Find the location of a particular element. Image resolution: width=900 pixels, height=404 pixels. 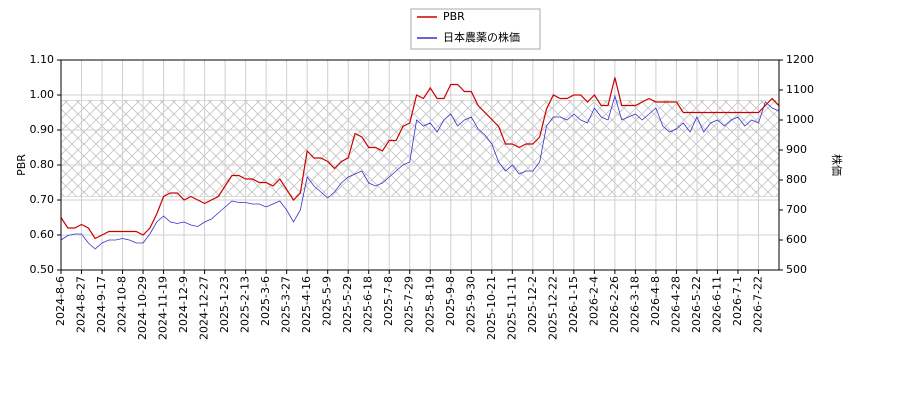

x-tick-label: 2025-12-22 is located at coordinates (552, 308).